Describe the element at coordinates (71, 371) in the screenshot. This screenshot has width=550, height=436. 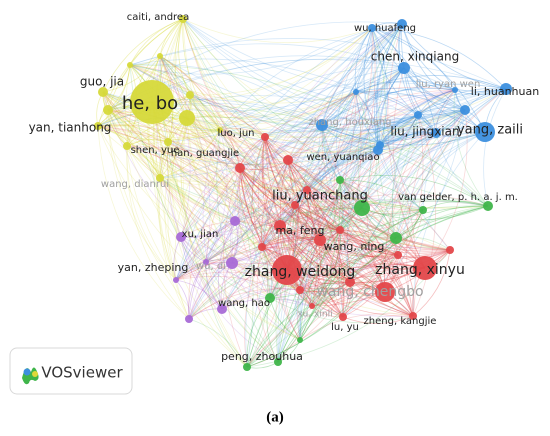
I see `logo-box: VOSviewer` at that location.